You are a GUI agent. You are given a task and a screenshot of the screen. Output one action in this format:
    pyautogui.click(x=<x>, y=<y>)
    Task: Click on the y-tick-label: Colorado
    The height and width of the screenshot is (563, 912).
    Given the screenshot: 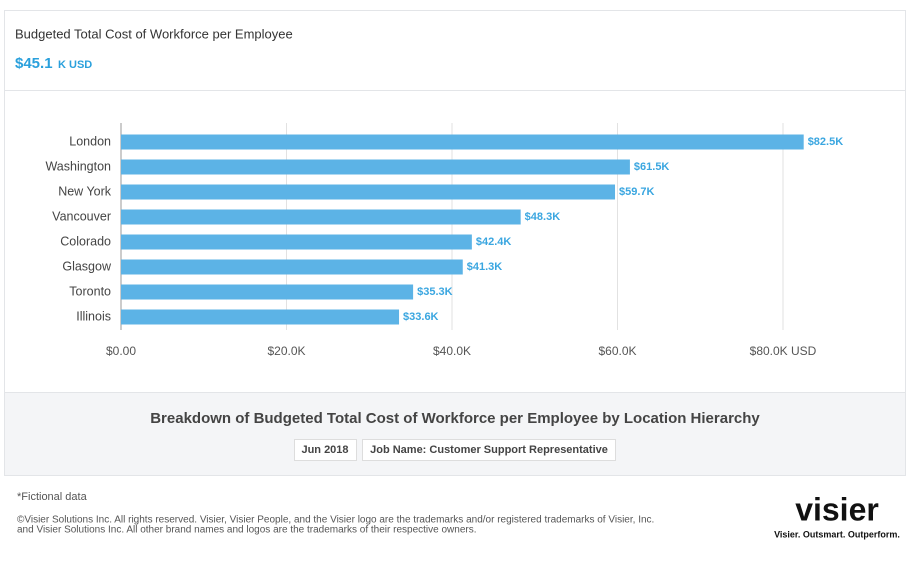 What is the action you would take?
    pyautogui.click(x=85, y=241)
    